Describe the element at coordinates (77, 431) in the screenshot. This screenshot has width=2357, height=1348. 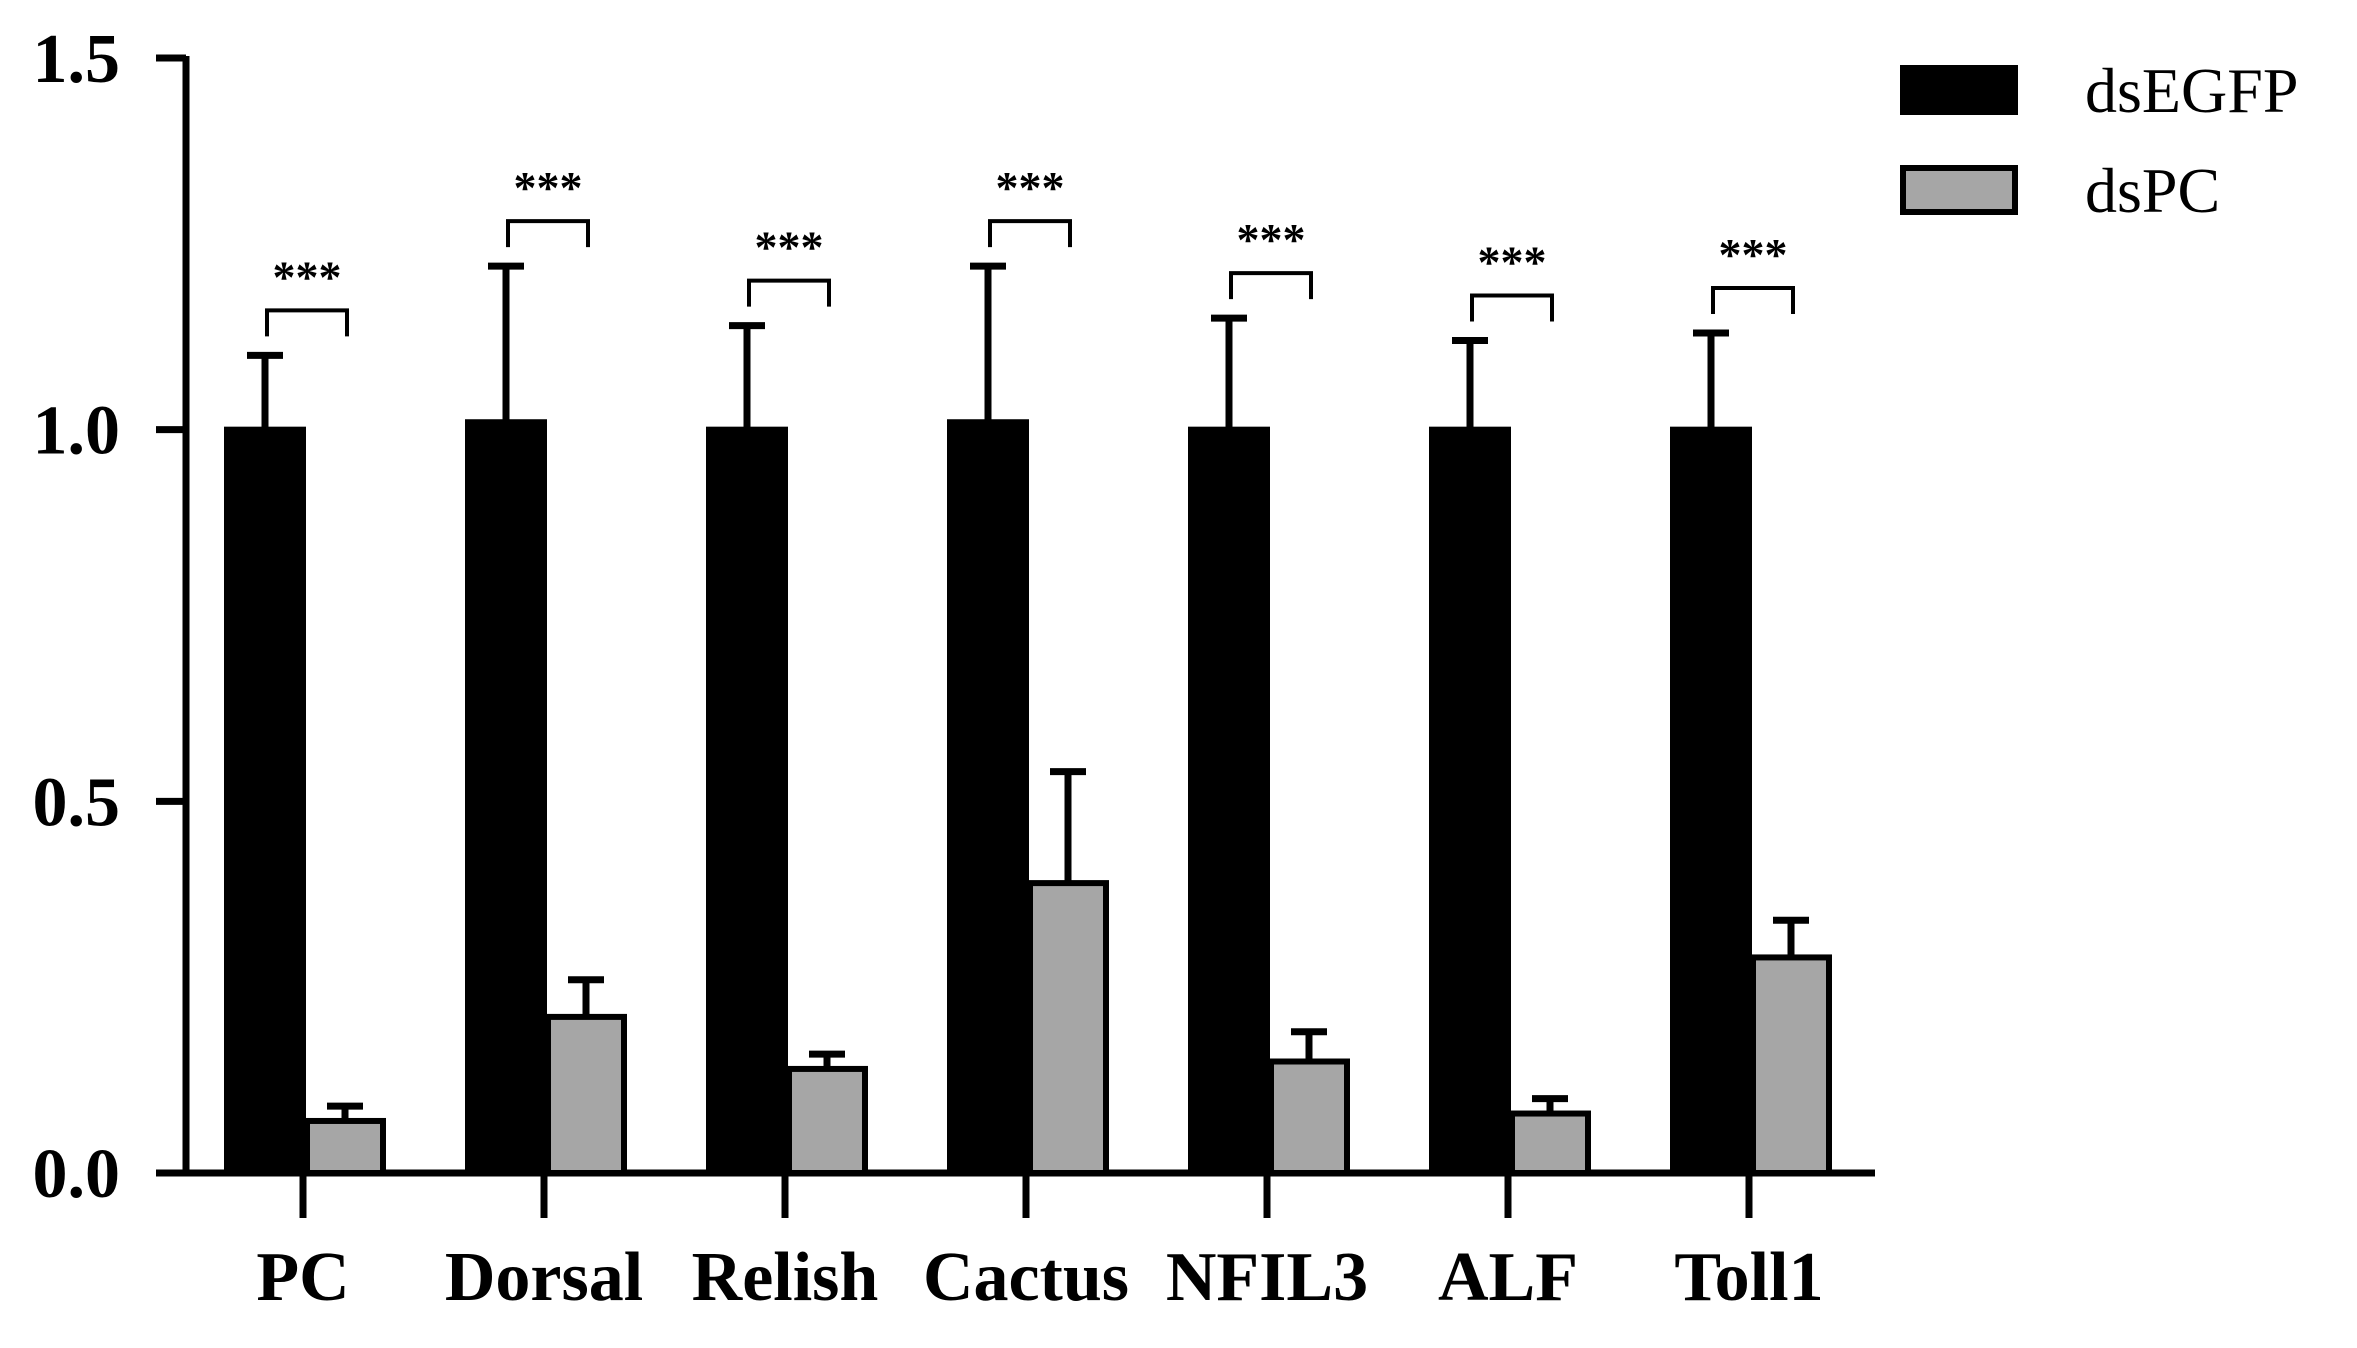
I see `y-tick-label: 1.0` at that location.